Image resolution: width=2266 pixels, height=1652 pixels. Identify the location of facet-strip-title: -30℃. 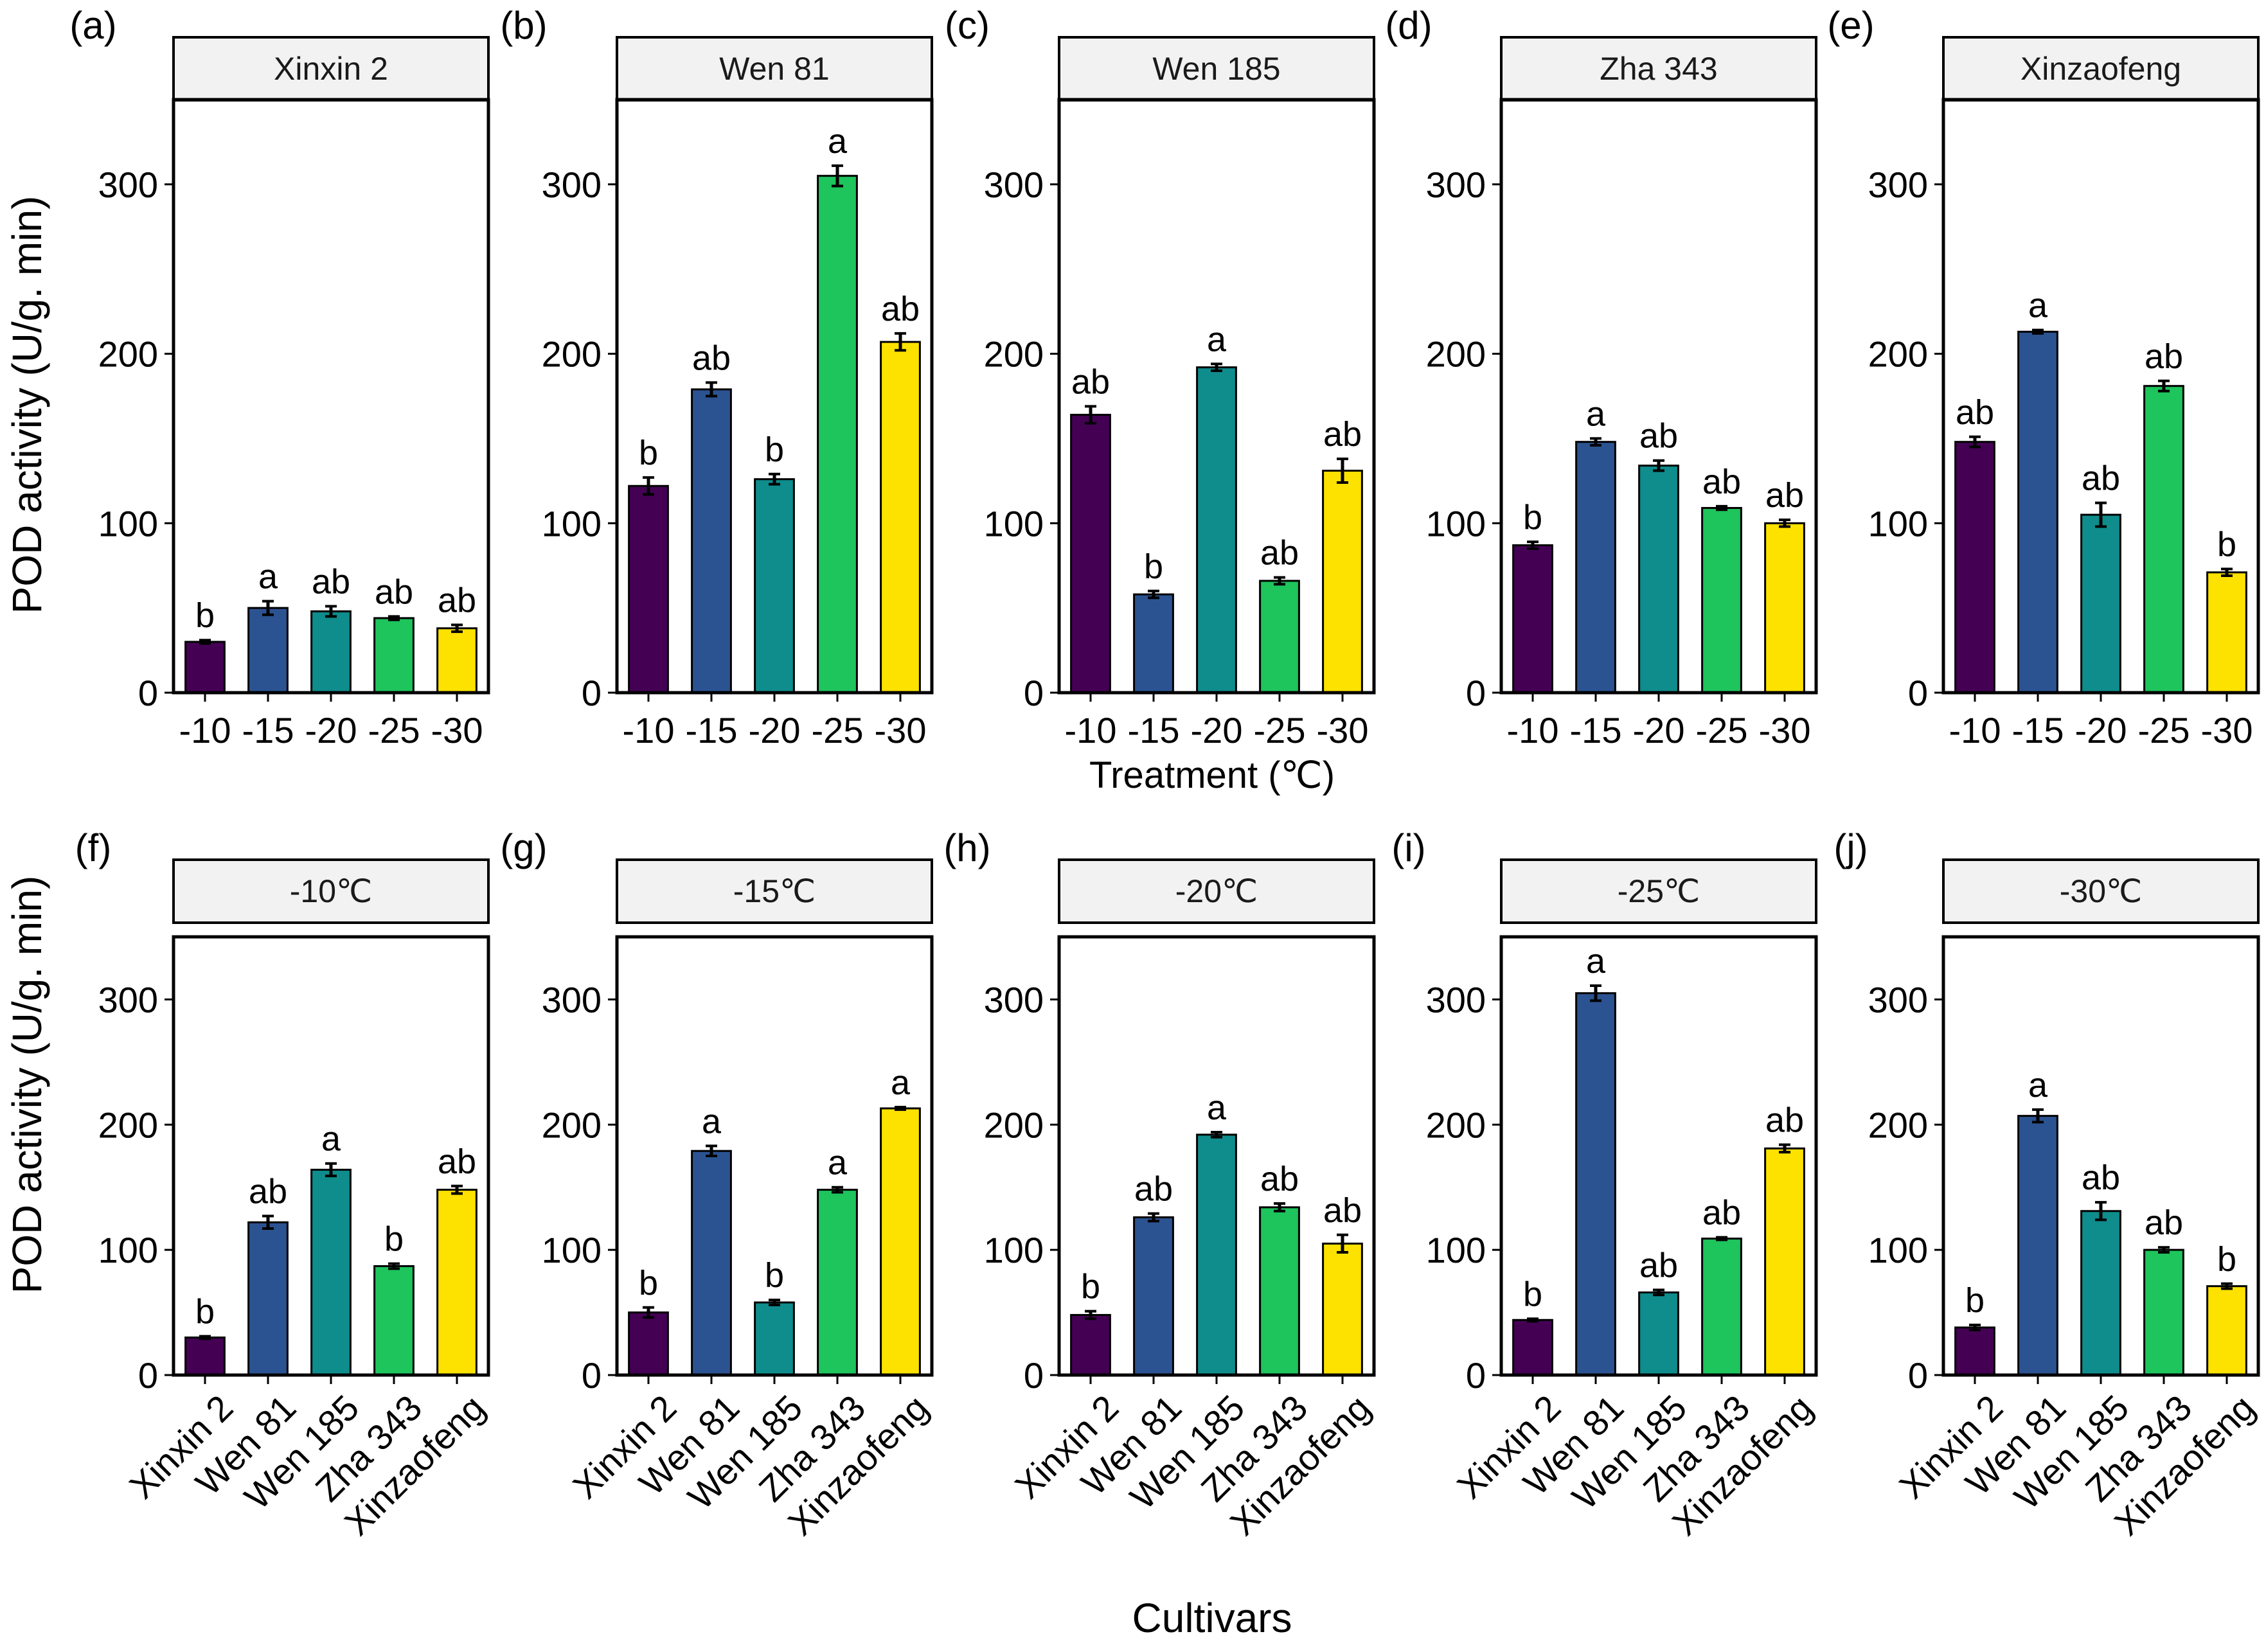
(2101, 891).